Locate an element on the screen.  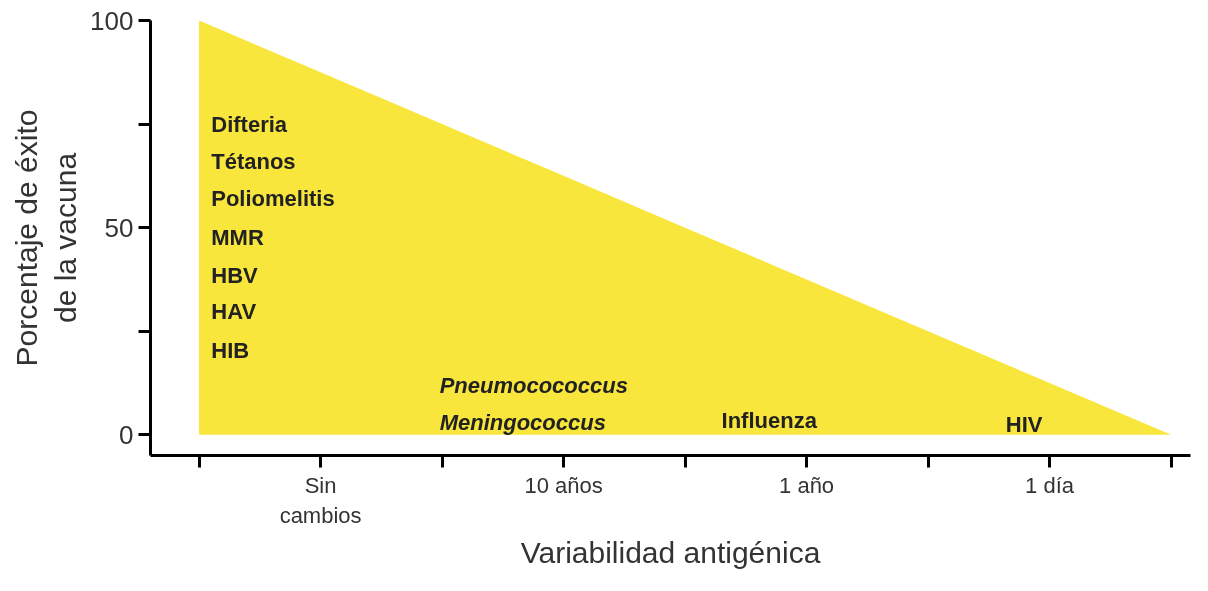
annotation: Meningococcus is located at coordinates (522, 422).